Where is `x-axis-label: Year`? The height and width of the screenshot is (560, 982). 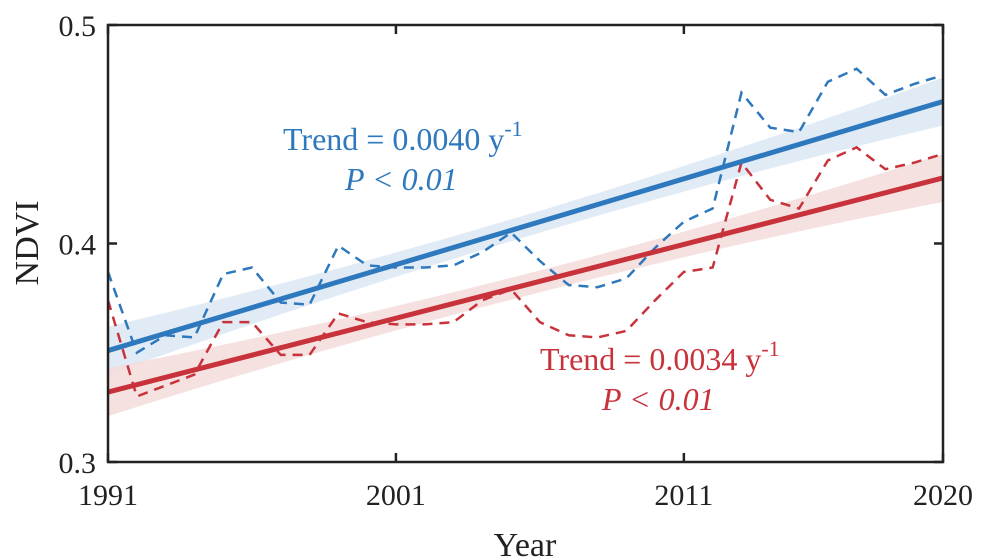 x-axis-label: Year is located at coordinates (525, 543).